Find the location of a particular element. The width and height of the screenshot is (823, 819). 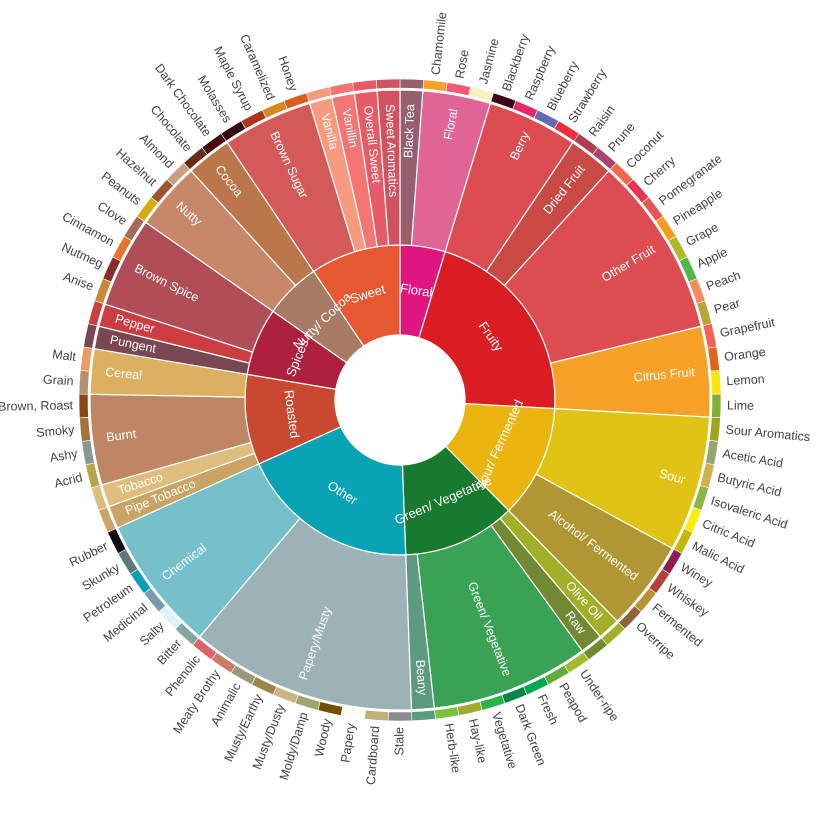

flavor-label: Pear is located at coordinates (726, 306).